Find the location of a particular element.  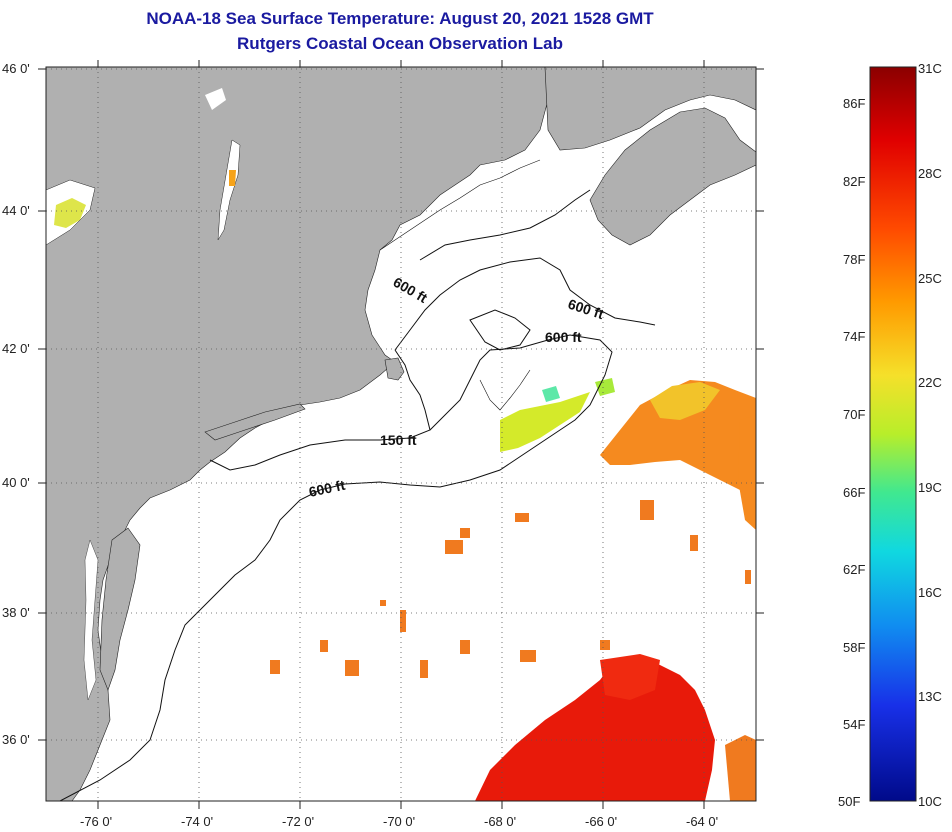

c-label: 28C is located at coordinates (930, 173).